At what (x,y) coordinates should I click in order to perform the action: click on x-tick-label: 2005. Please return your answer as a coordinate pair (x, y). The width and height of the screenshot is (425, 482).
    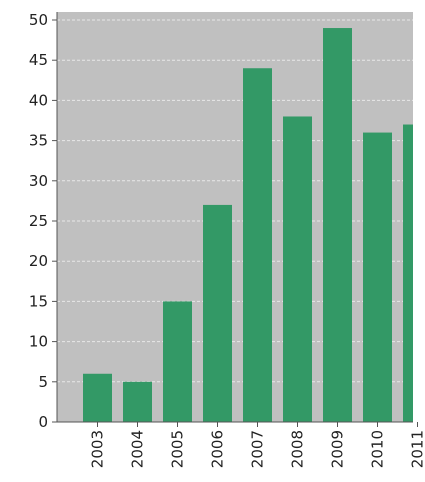
    Looking at the image, I should click on (178, 449).